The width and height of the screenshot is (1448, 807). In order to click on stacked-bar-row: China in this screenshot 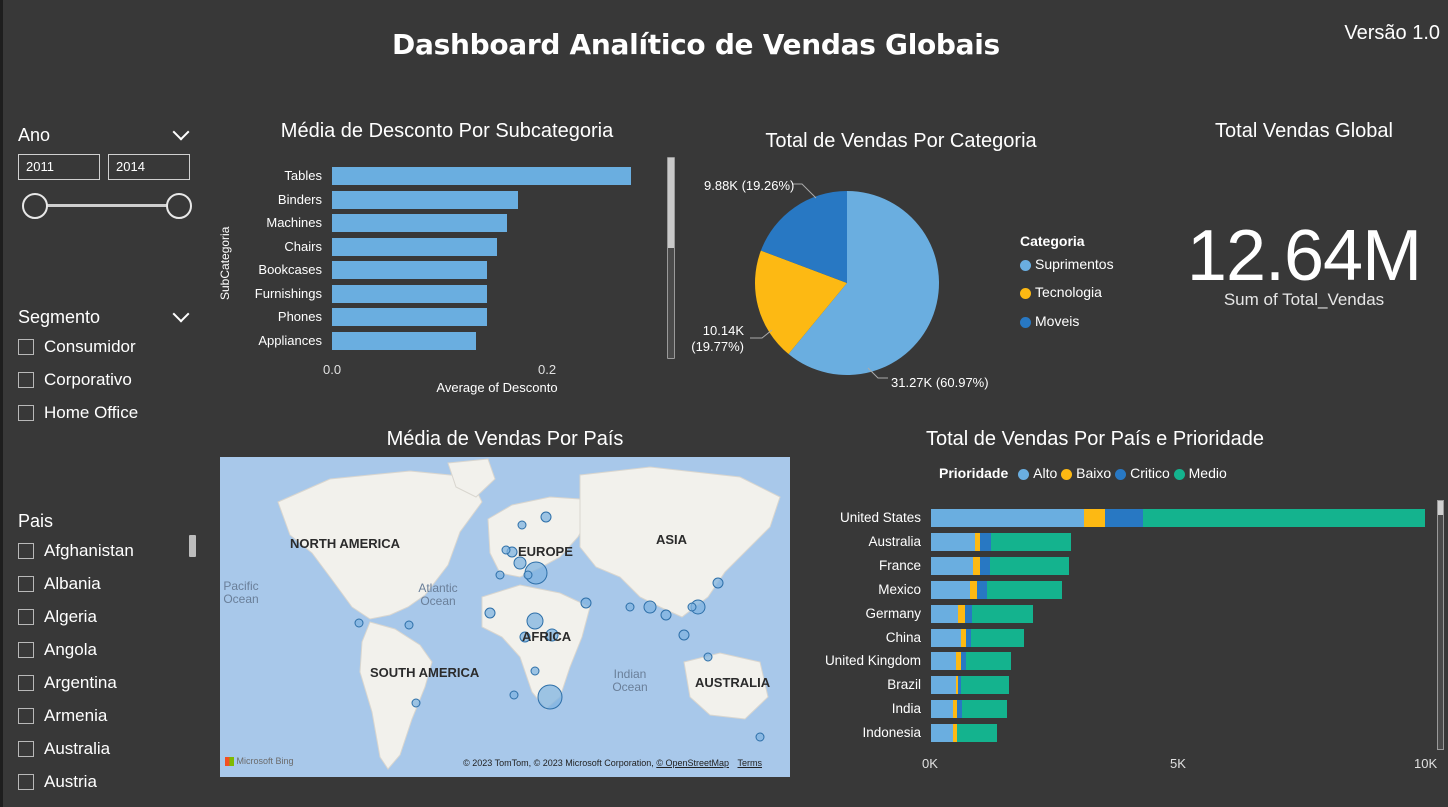, I will do `click(1155, 637)`.